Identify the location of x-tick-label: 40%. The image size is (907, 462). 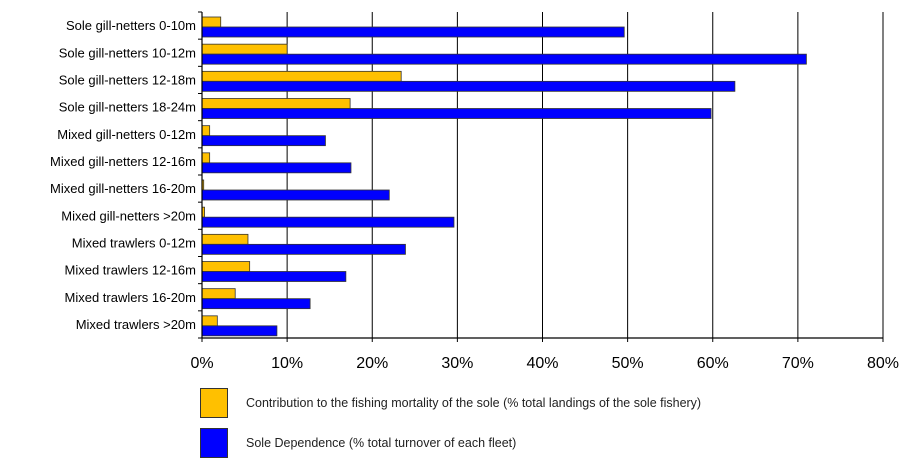
(542, 363).